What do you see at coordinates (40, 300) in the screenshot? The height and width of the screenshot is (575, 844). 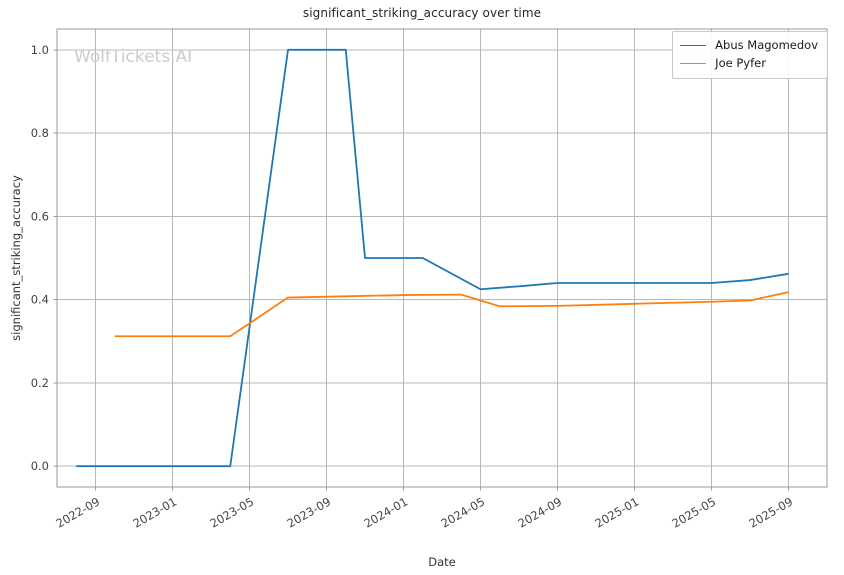 I see `y-tick-label: 0.4` at bounding box center [40, 300].